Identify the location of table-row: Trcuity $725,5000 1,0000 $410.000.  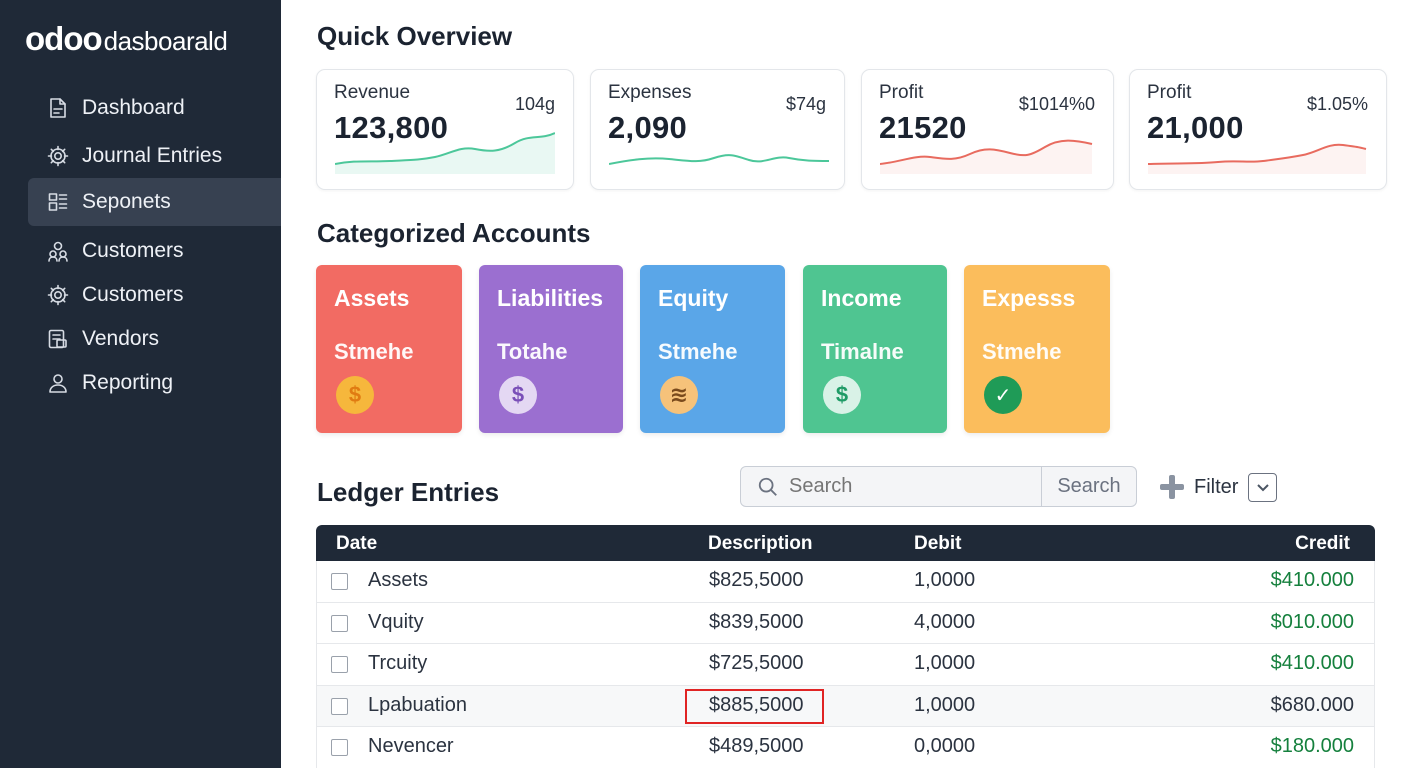
(845, 665).